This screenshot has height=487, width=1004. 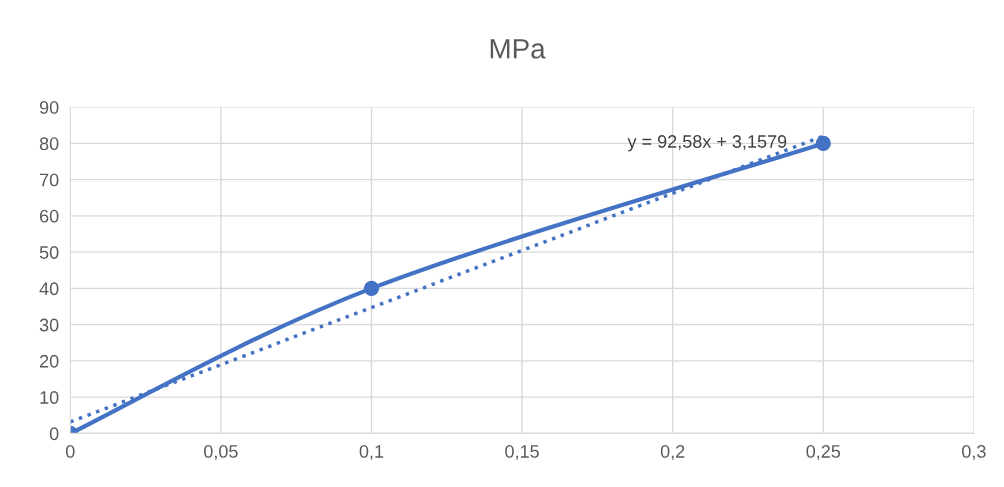 I want to click on x-tick-label: 0, so click(x=70, y=451).